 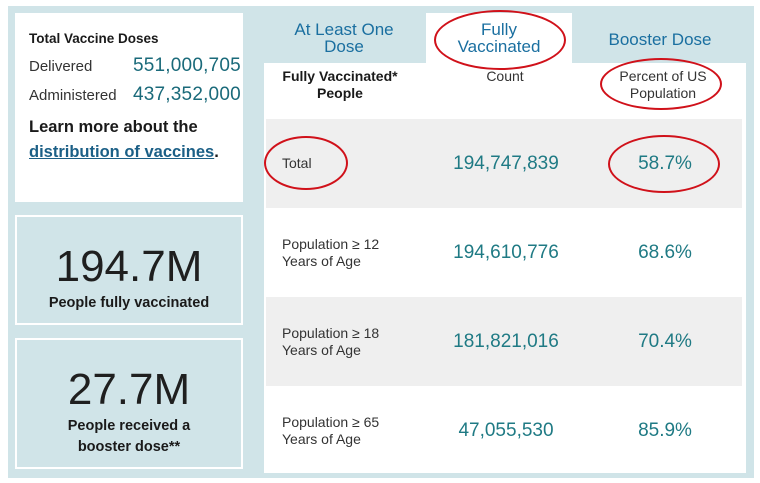 I want to click on fully-vaccinated-stat-card: 194.7M People fully vaccinated, so click(x=129, y=270).